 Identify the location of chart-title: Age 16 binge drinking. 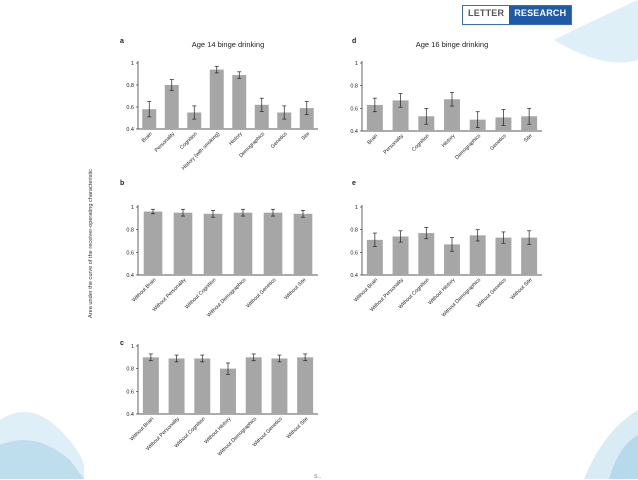
(452, 44).